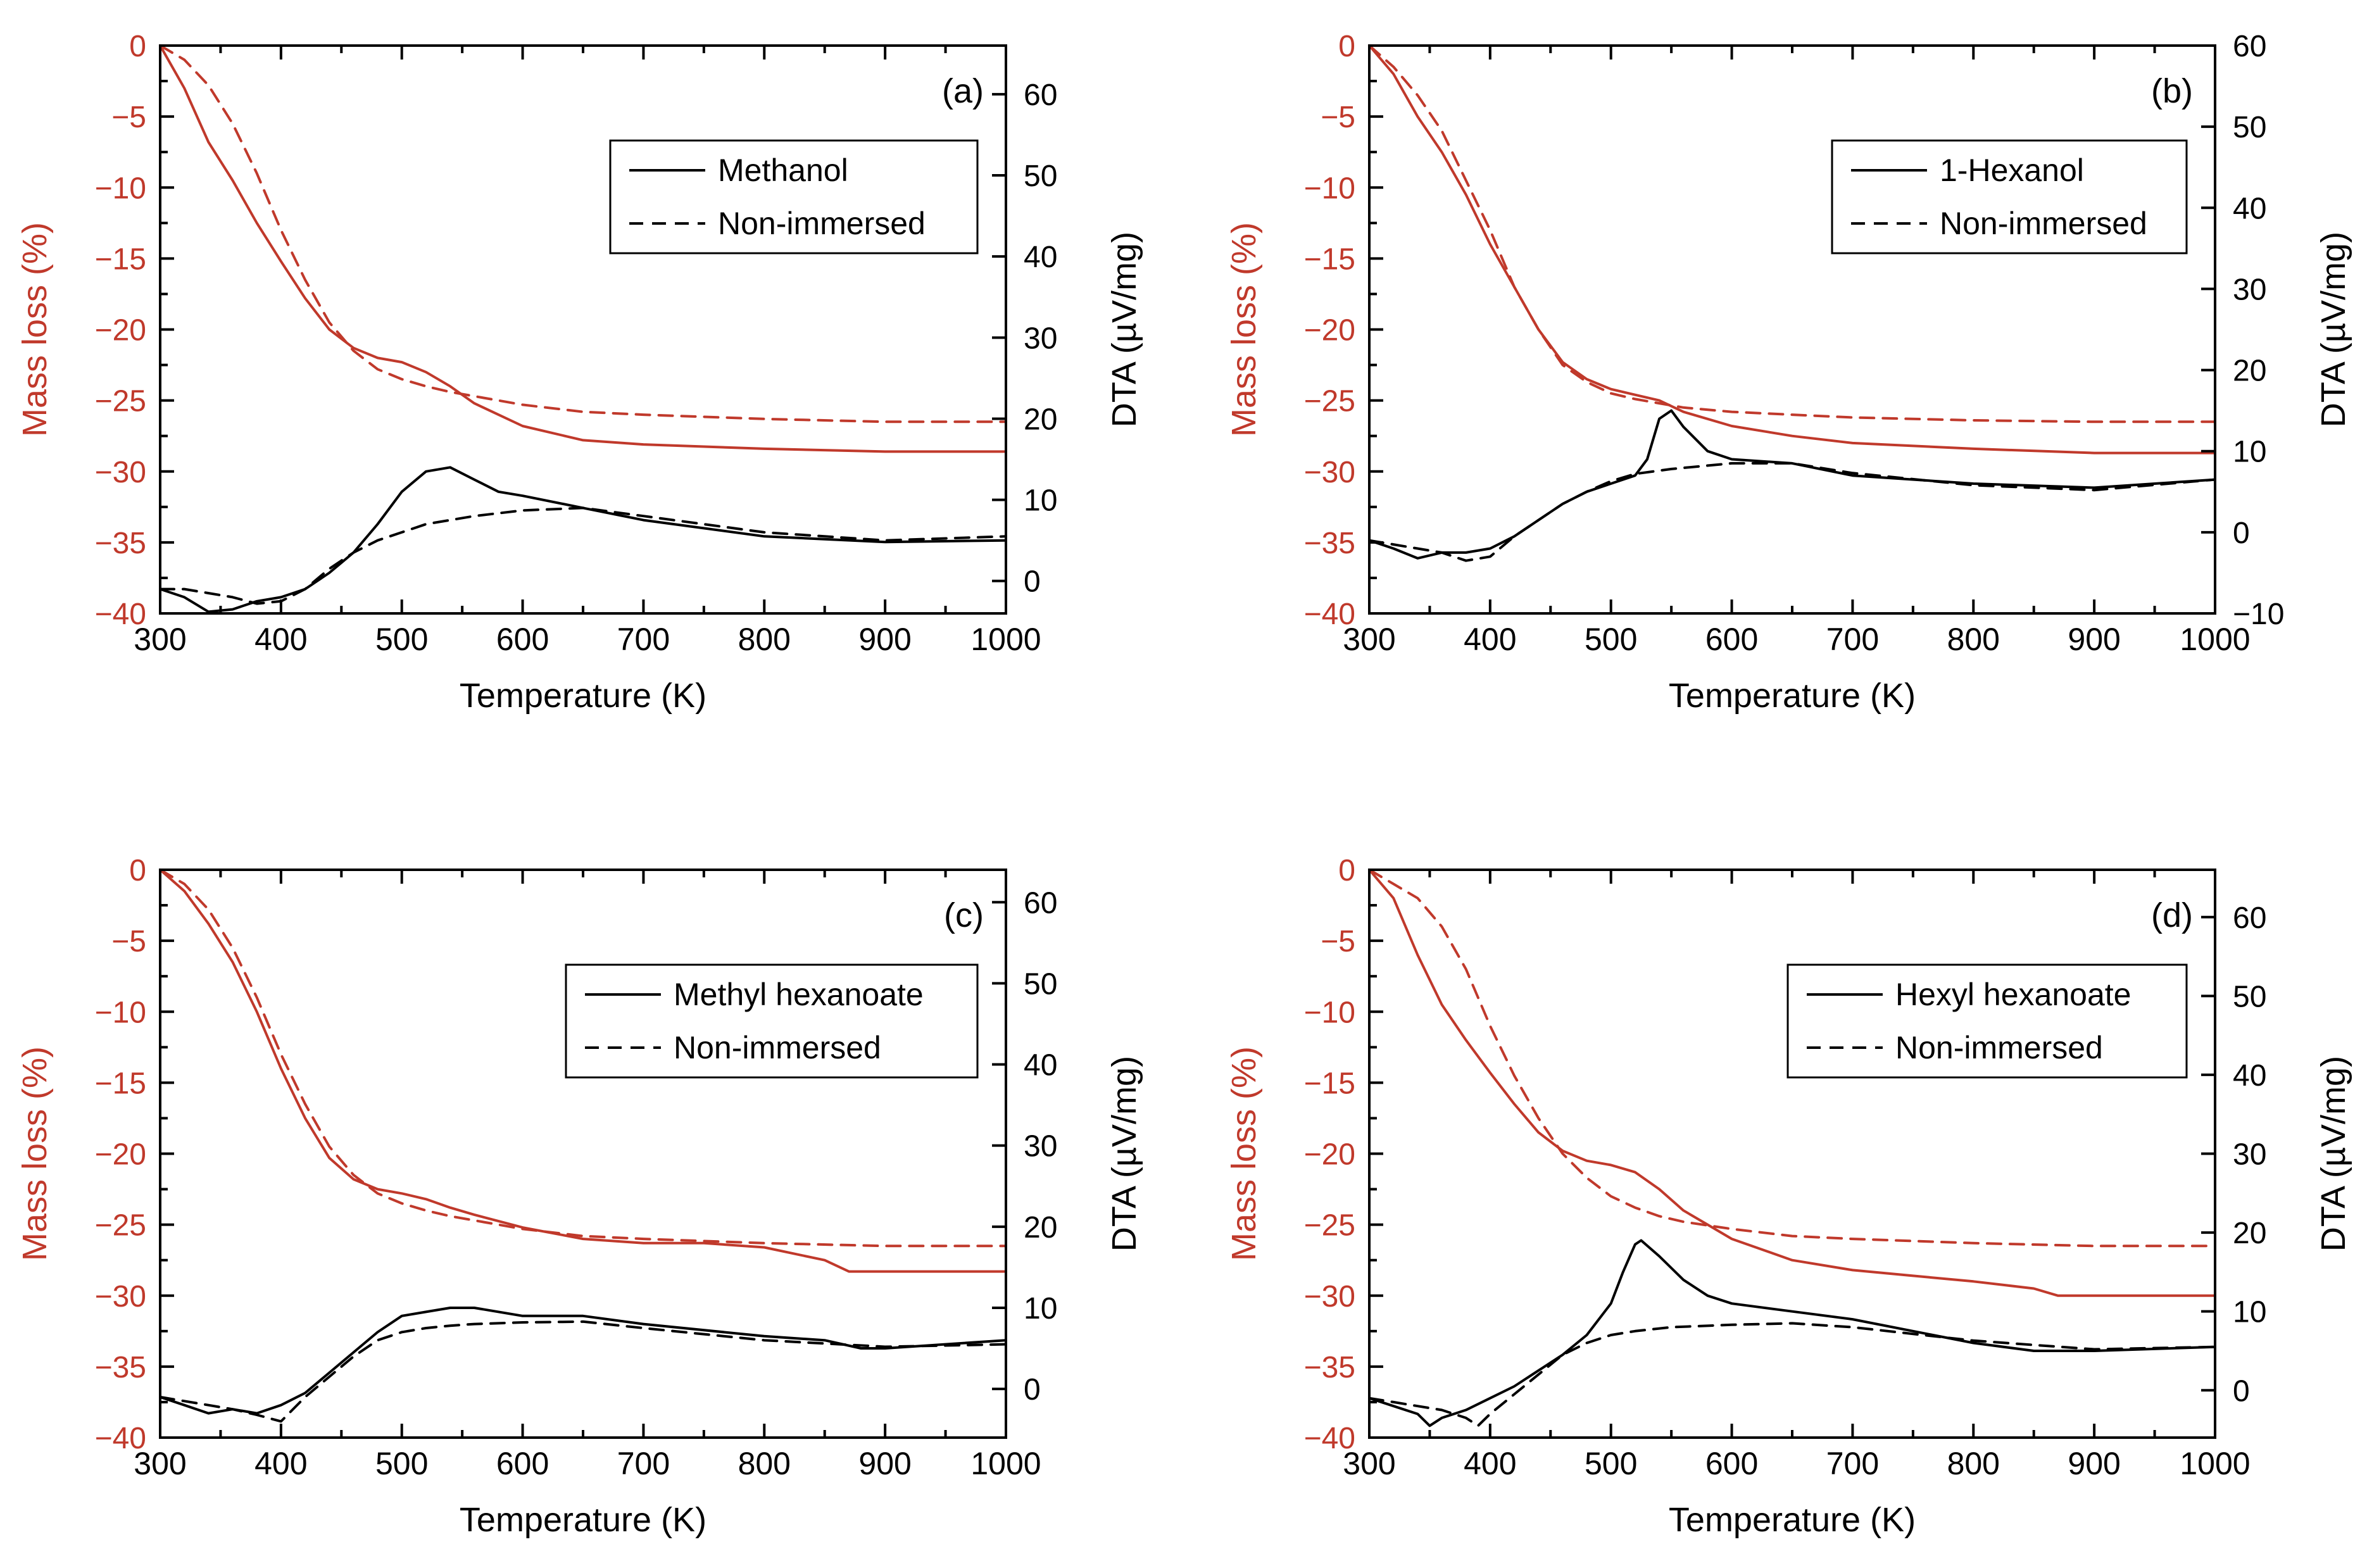 This screenshot has height=1568, width=2367. I want to click on legend-solid-label: Methyl hexanoate, so click(799, 995).